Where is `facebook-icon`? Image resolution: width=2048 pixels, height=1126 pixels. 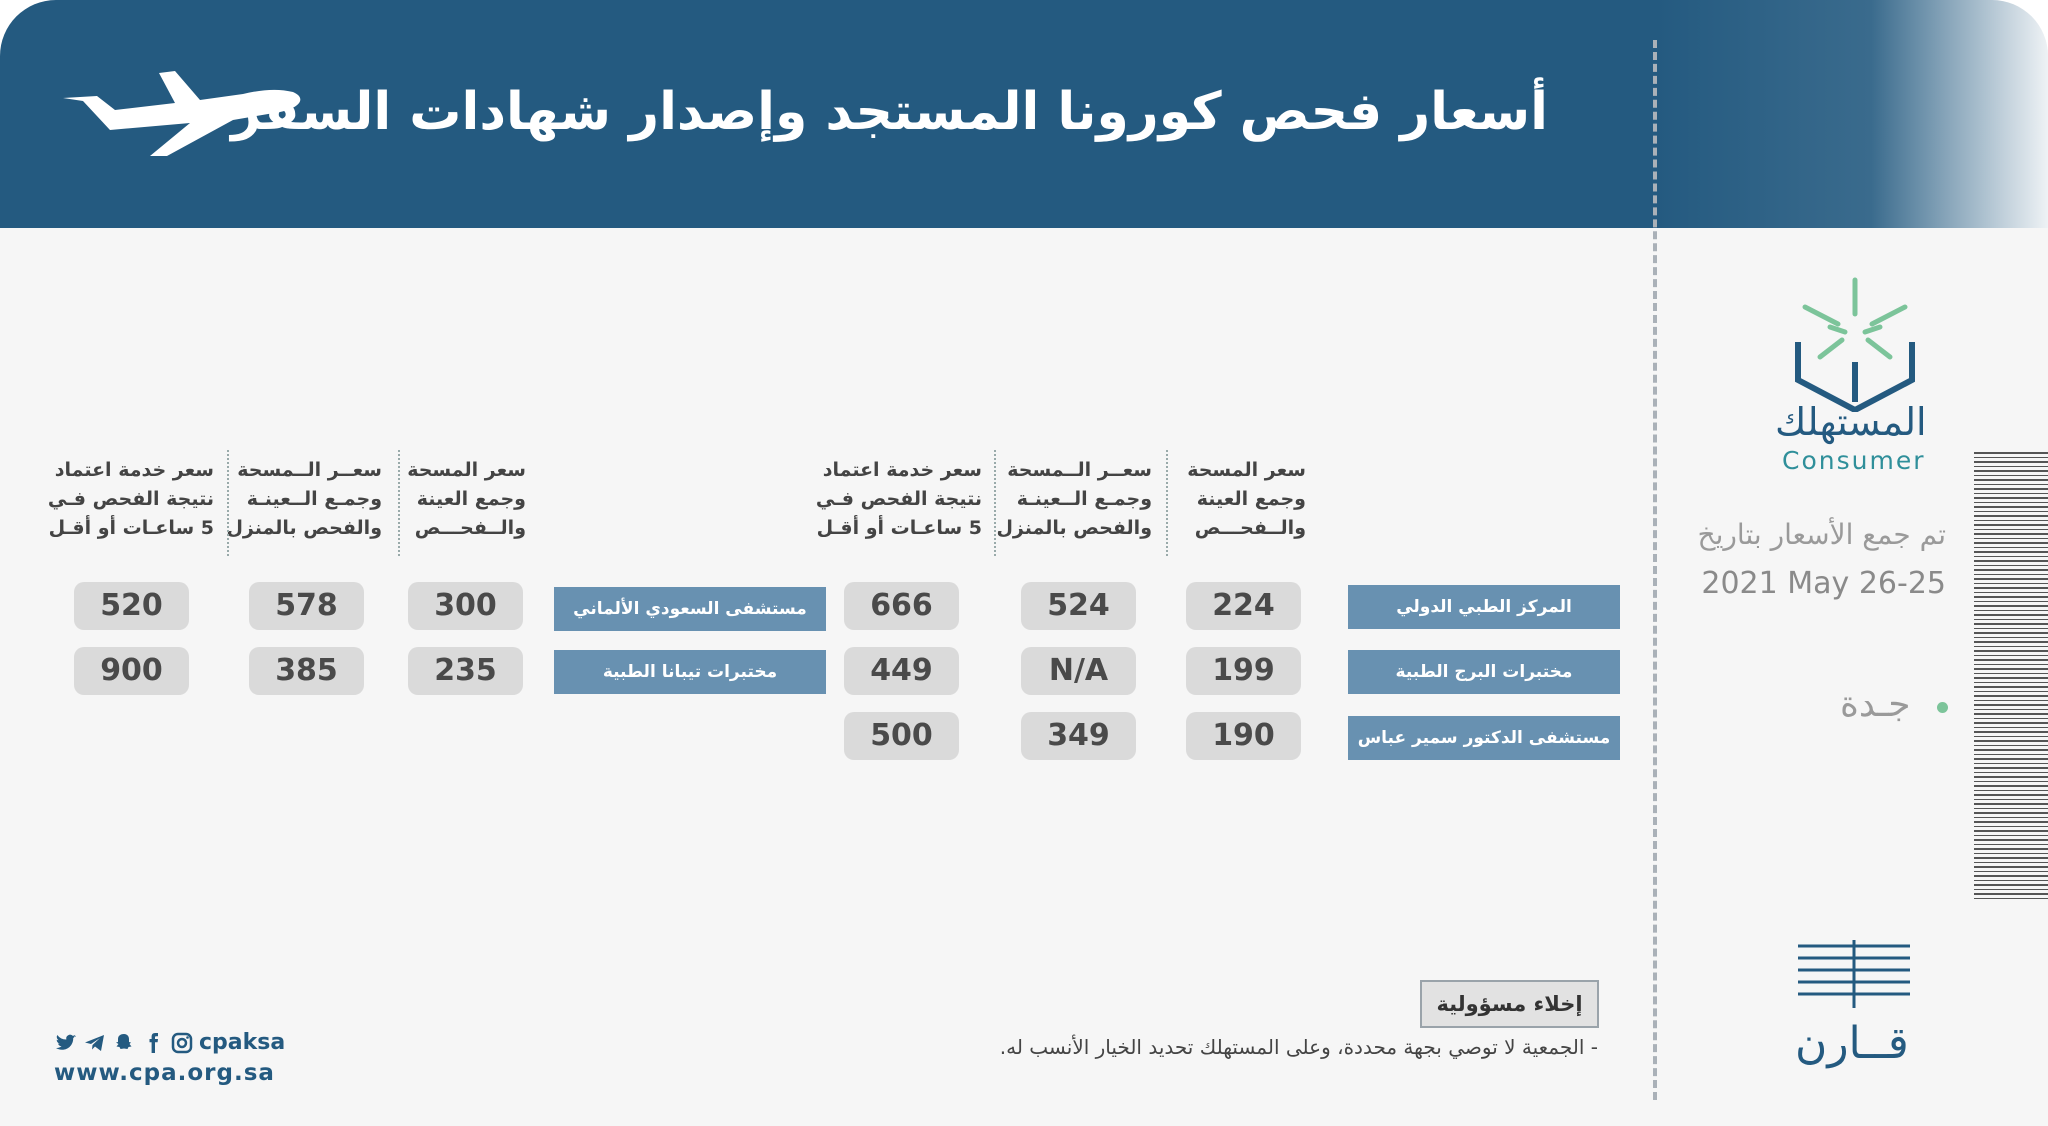 facebook-icon is located at coordinates (153, 1043).